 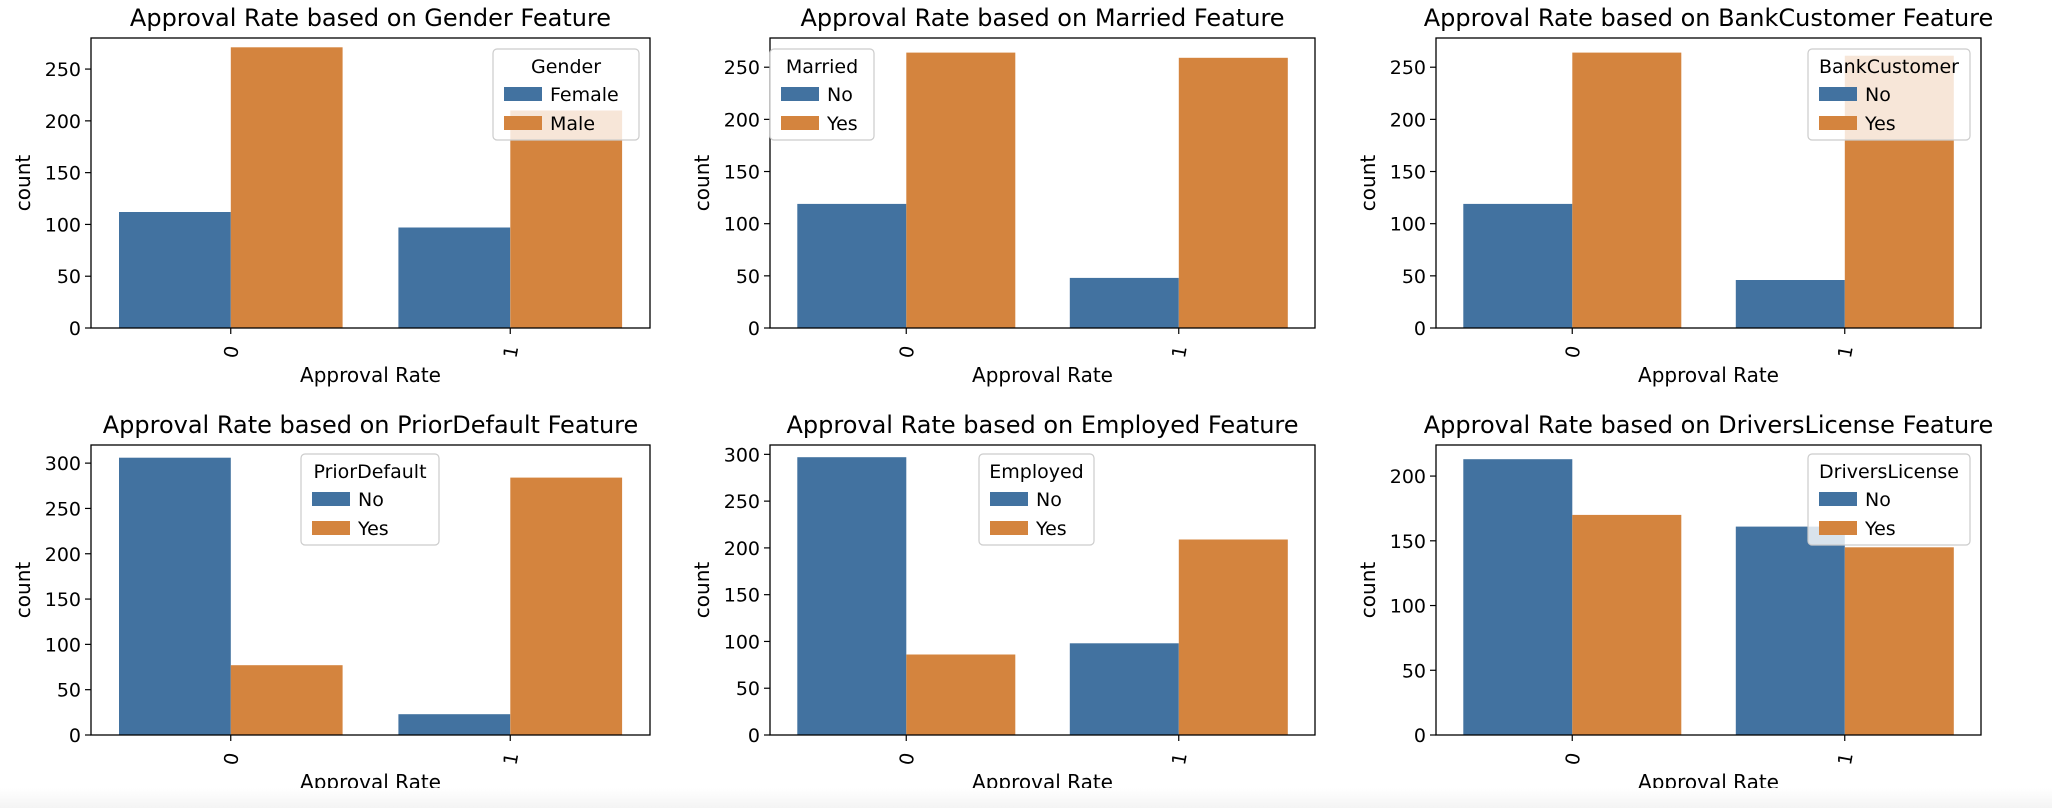 I want to click on legend-title: Employed, so click(x=1036, y=472).